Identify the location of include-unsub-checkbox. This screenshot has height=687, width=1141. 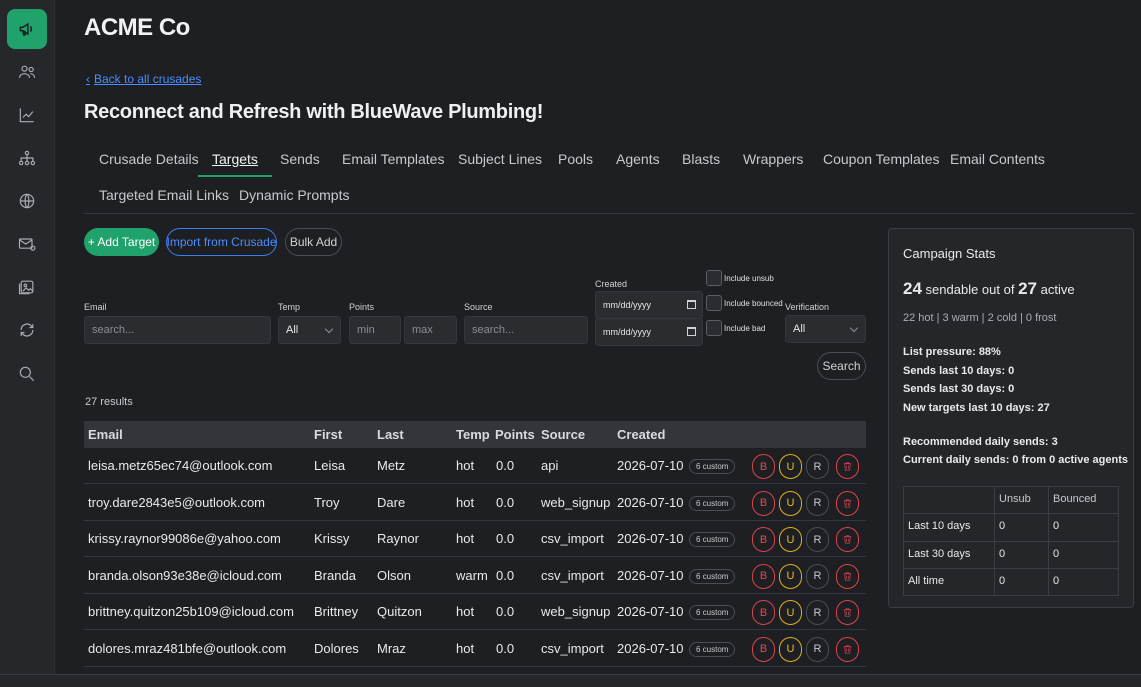
(714, 278).